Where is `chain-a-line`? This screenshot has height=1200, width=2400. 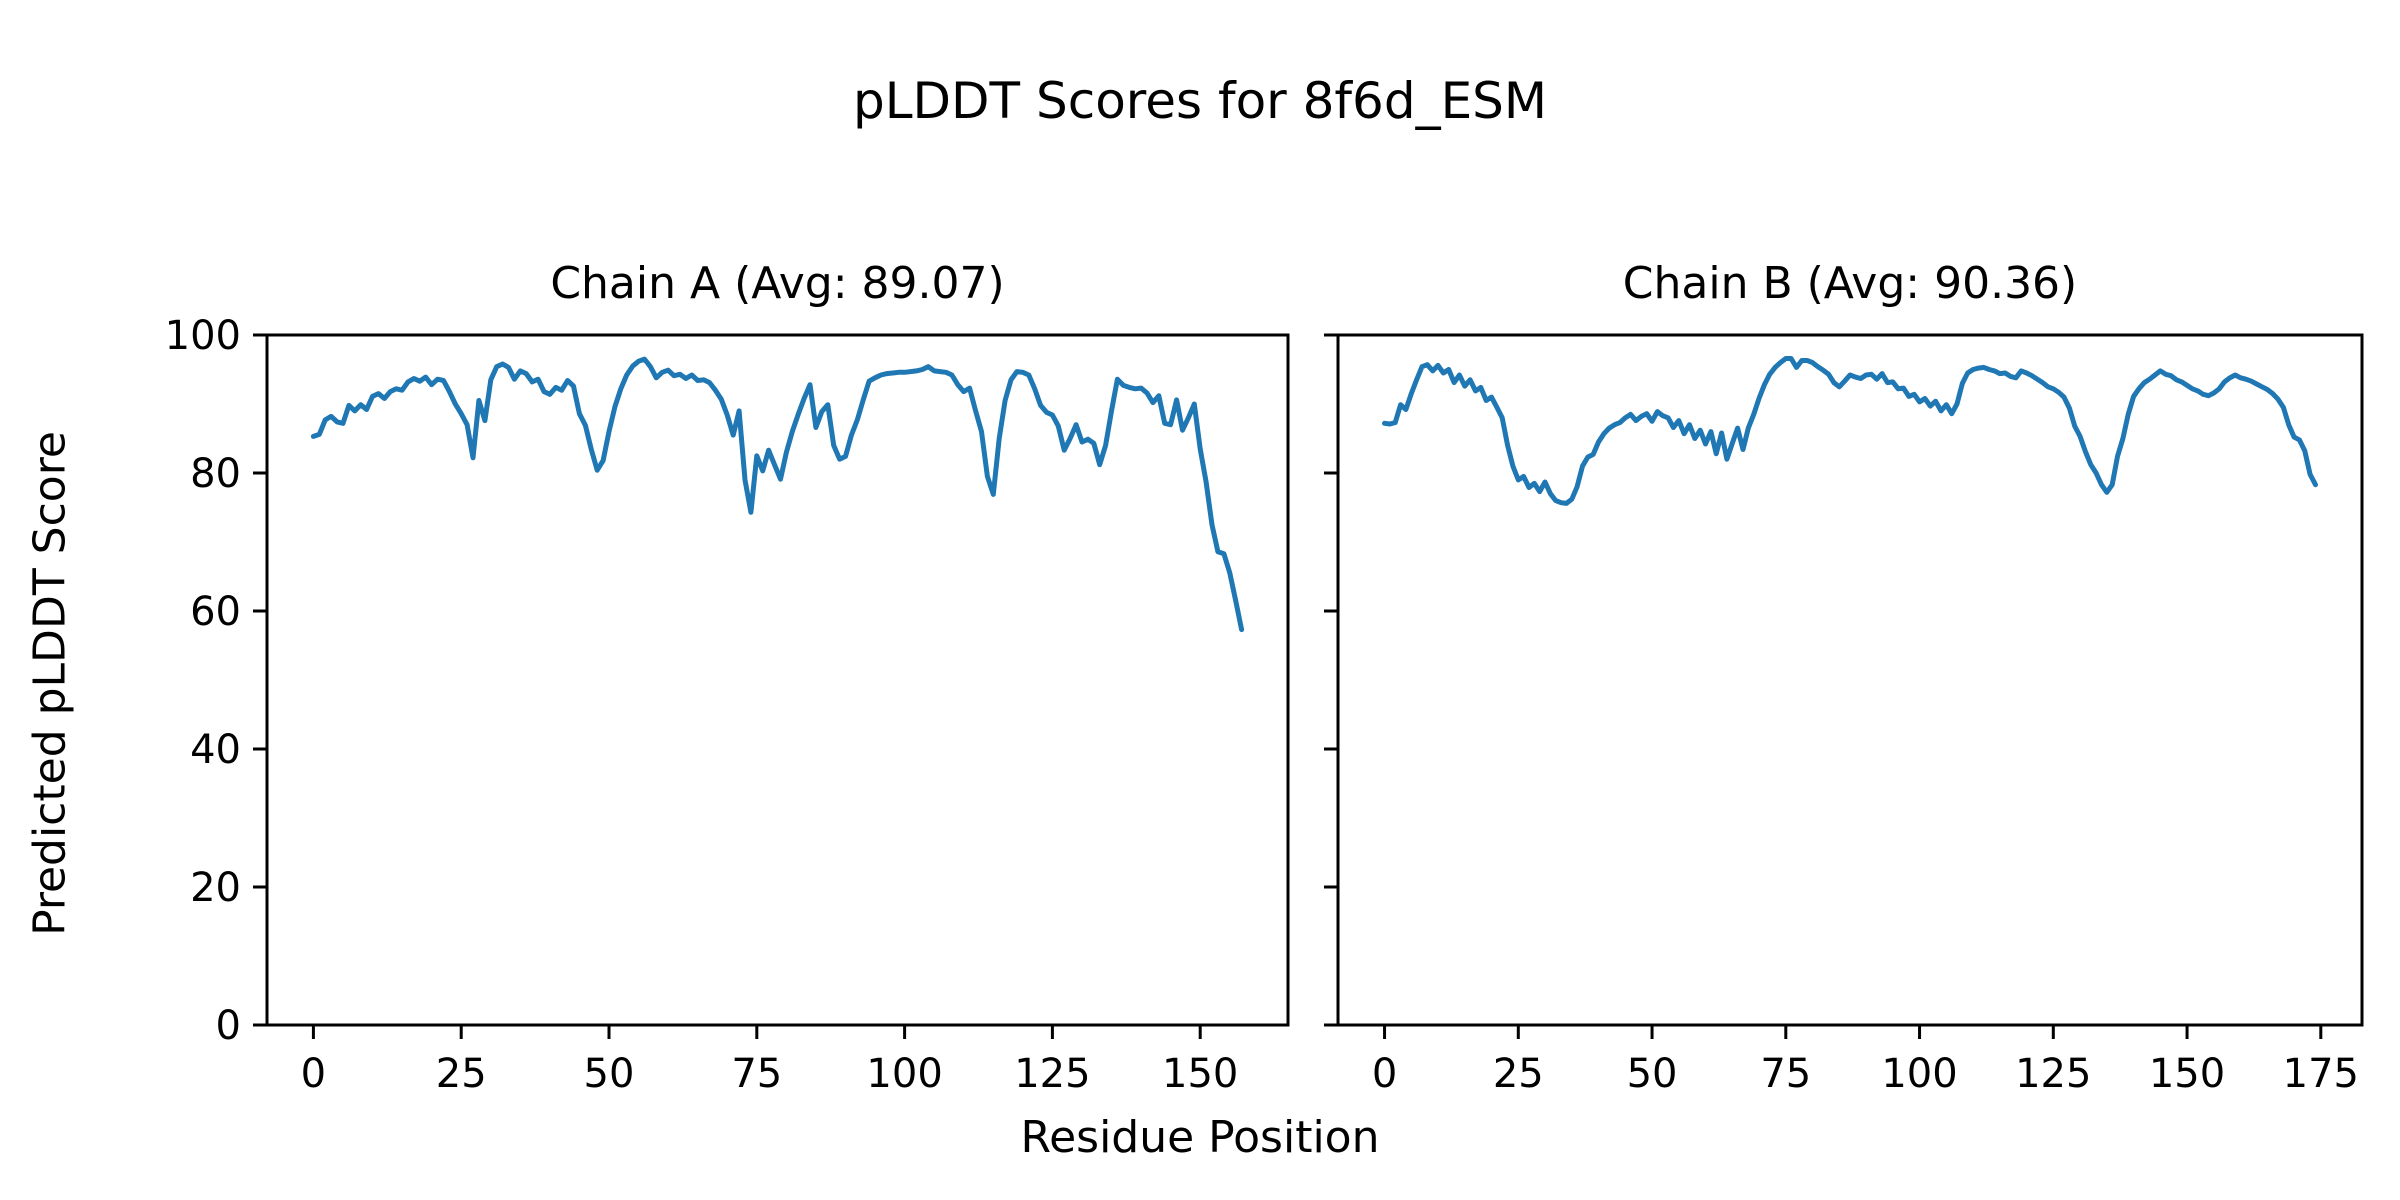
chain-a-line is located at coordinates (777, 494).